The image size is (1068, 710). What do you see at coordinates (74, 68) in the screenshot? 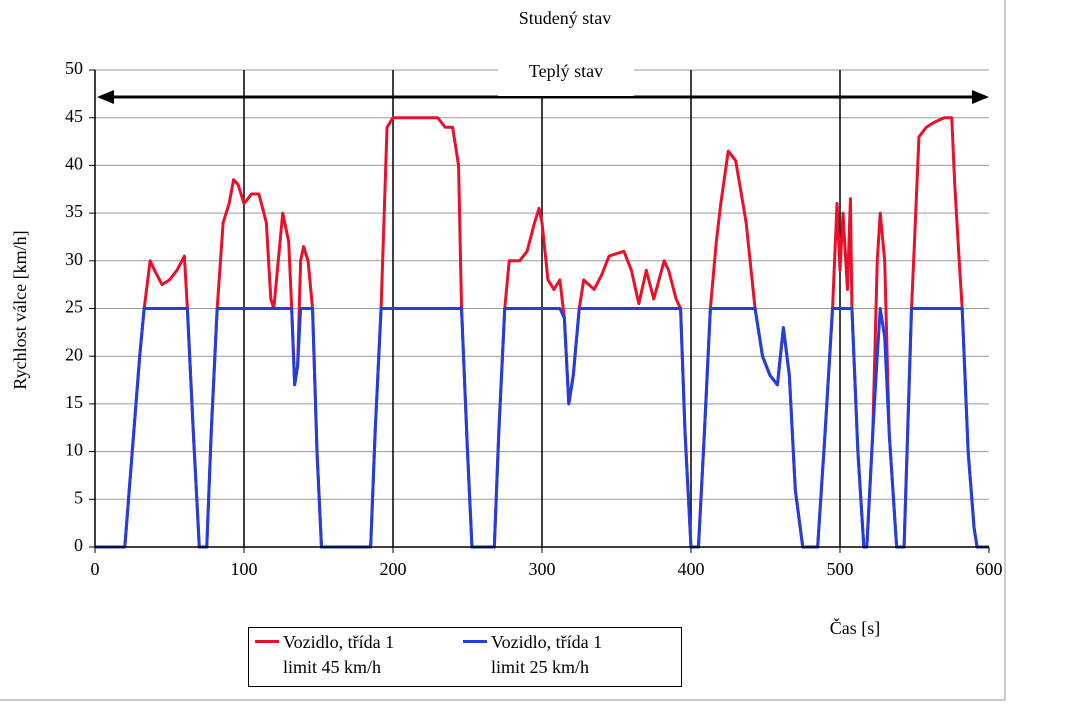
I see `y-tick-label: 50` at bounding box center [74, 68].